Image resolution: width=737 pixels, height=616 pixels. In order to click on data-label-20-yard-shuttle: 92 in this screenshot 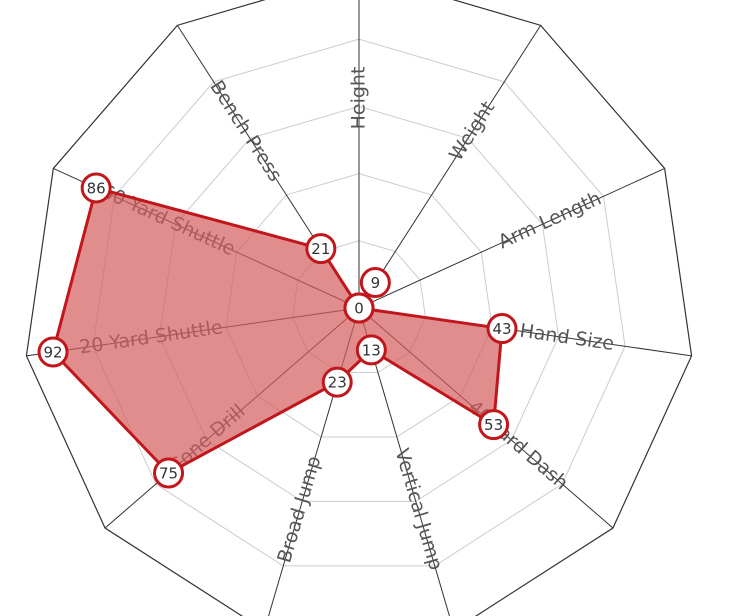, I will do `click(52, 352)`.